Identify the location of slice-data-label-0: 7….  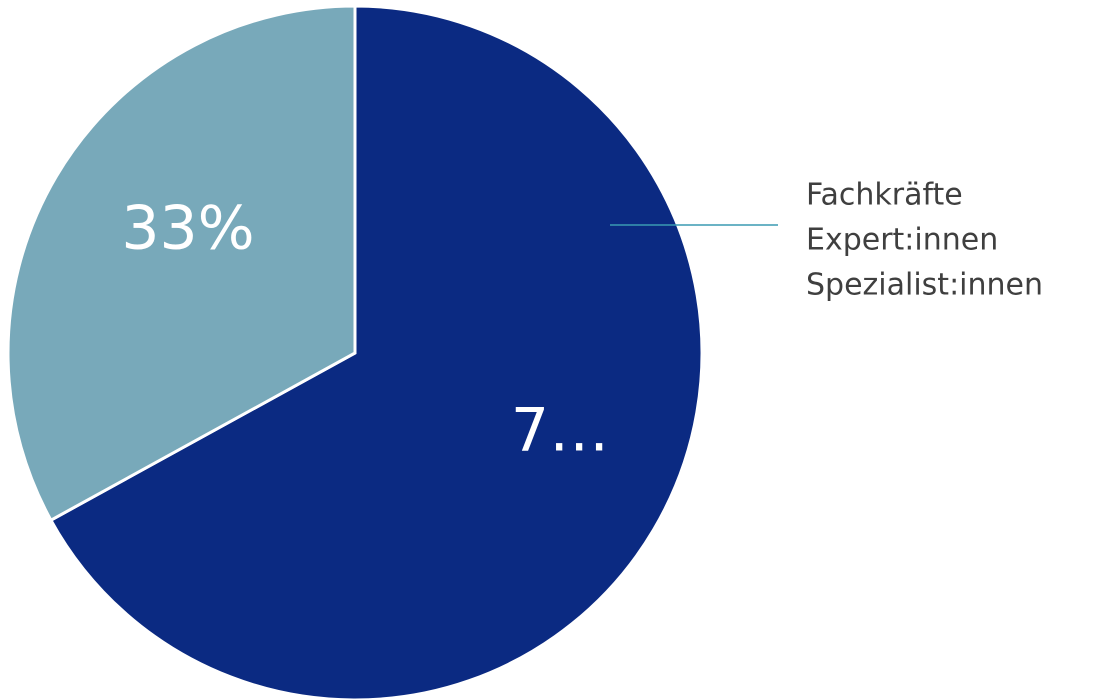
(560, 431).